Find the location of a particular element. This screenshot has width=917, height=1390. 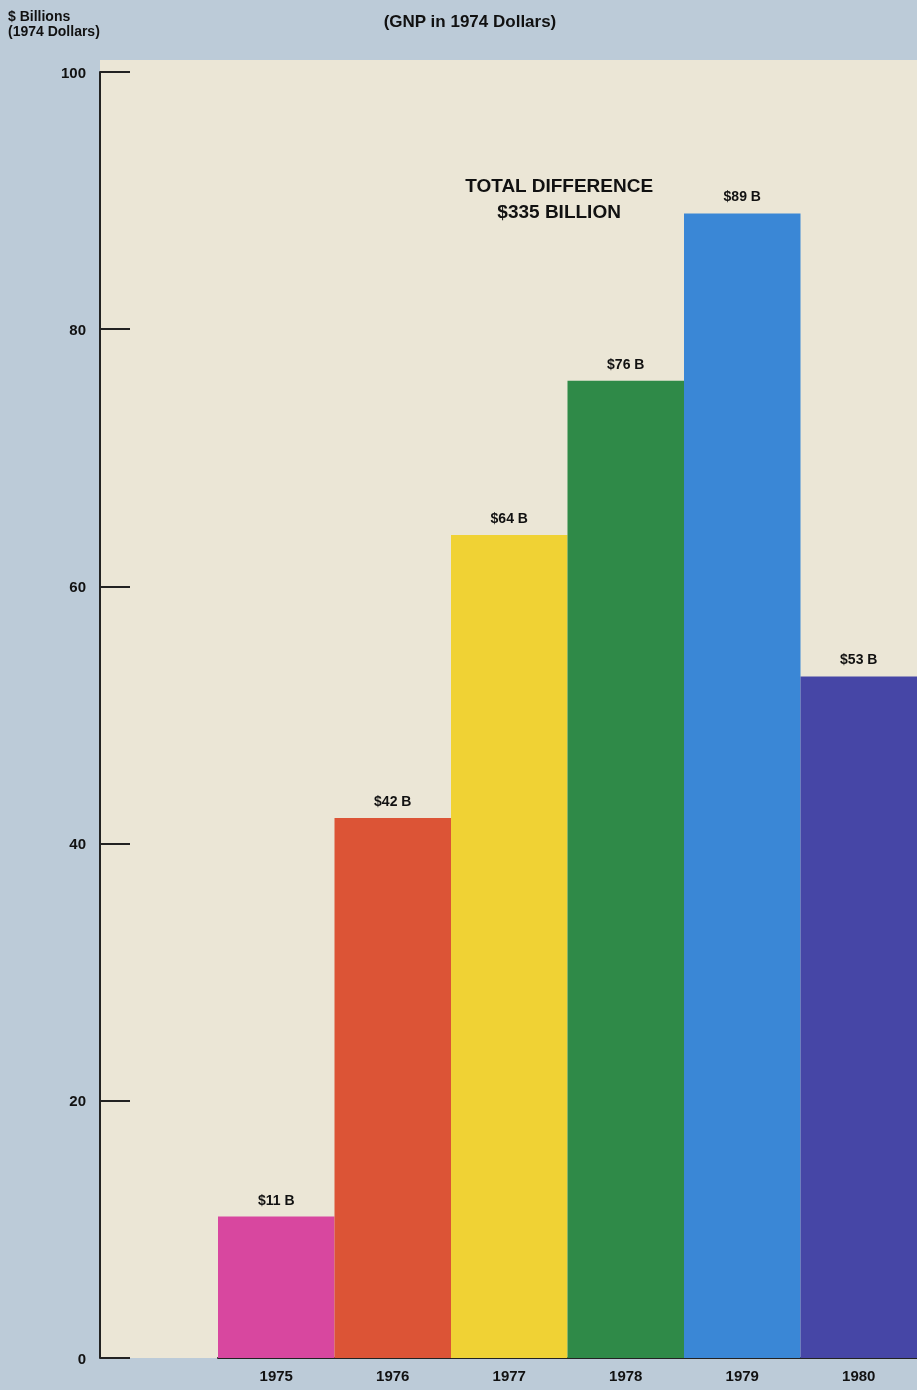

y-tick-label: 100 is located at coordinates (73, 72).